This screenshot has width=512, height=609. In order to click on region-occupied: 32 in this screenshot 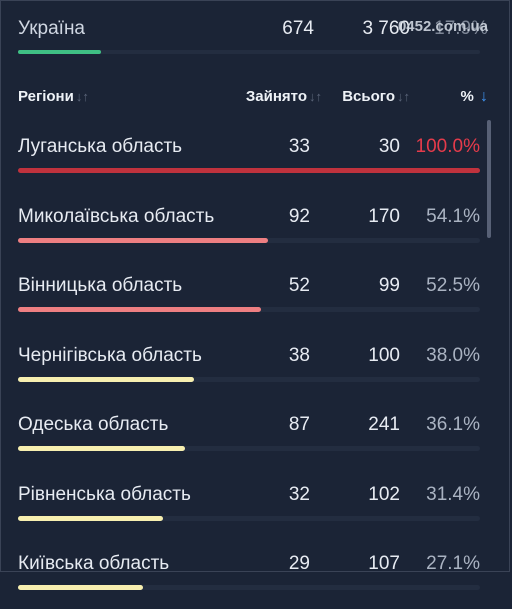, I will do `click(299, 494)`.